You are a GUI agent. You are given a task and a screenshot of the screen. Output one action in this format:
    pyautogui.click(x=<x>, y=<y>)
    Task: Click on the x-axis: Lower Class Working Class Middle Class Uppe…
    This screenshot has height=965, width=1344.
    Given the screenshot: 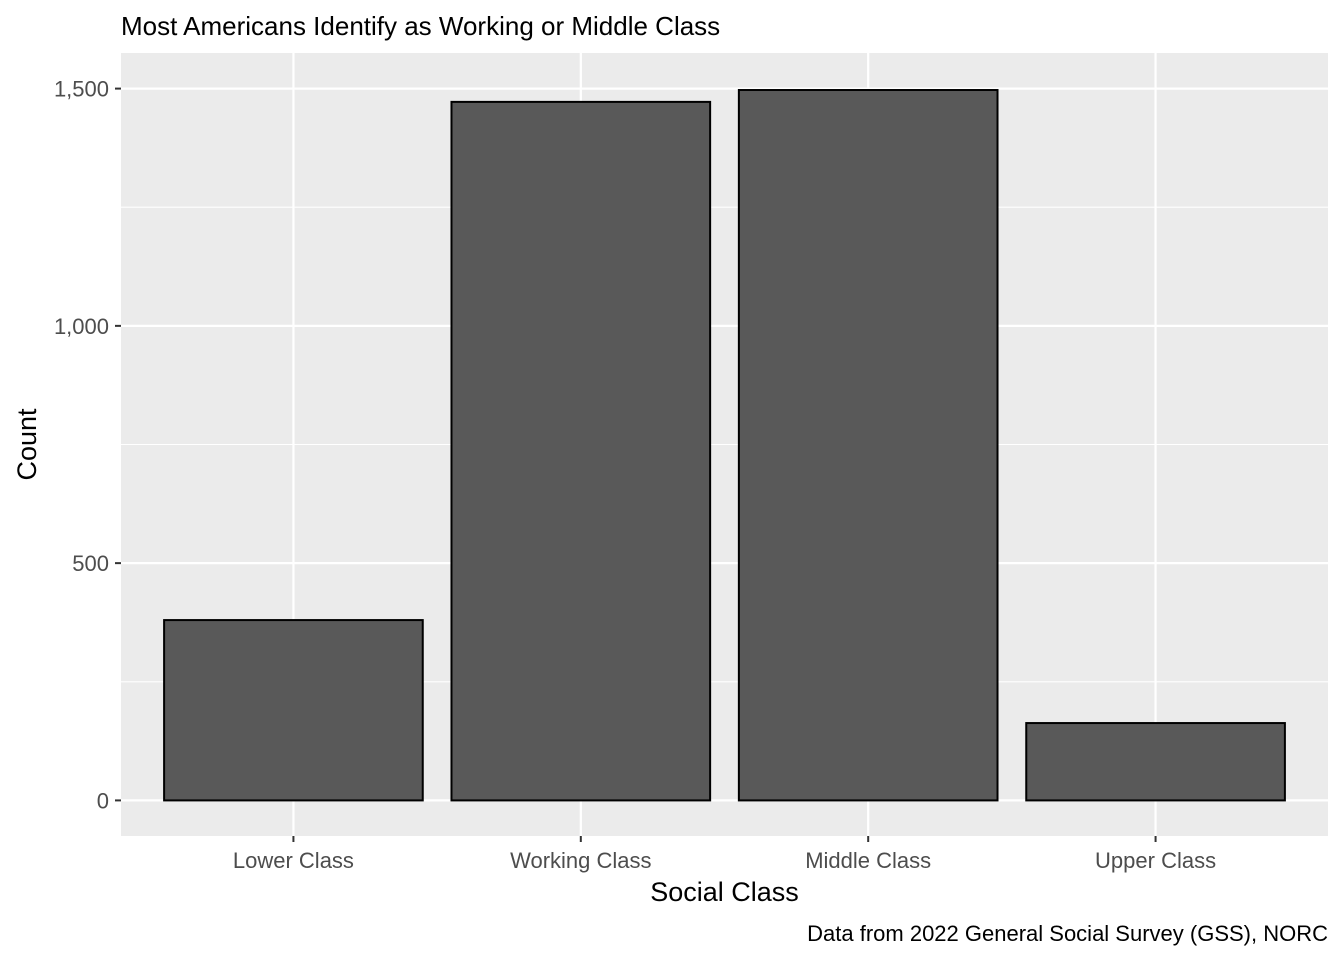 What is the action you would take?
    pyautogui.click(x=724, y=854)
    